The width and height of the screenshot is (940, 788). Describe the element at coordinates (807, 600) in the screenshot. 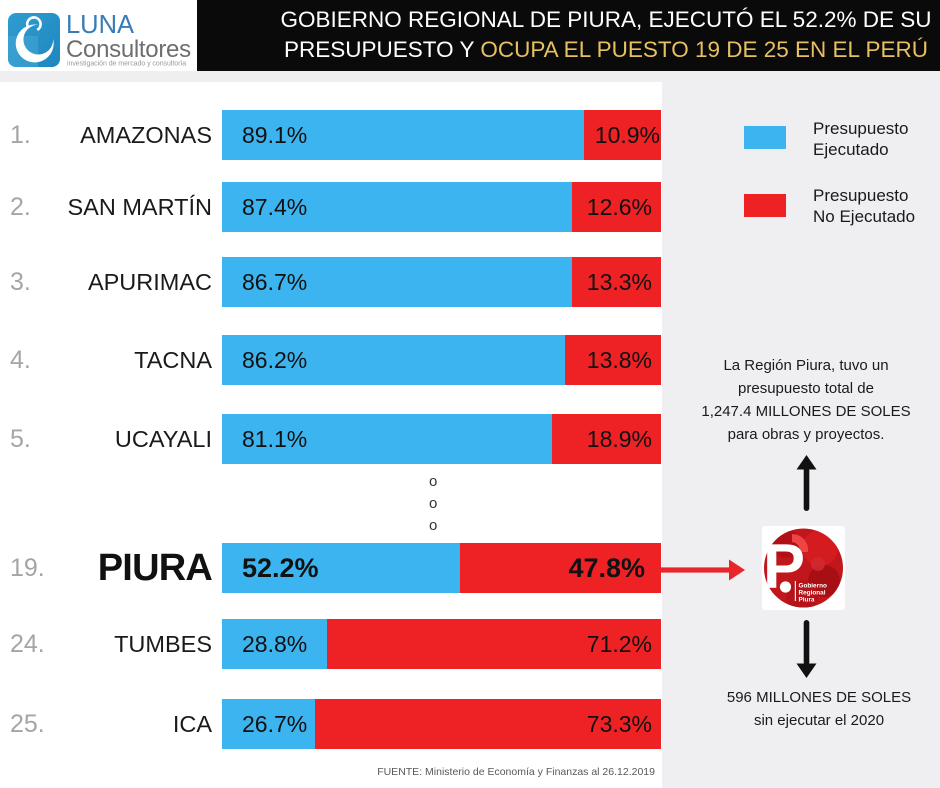

I see `svg-text: Piura` at that location.